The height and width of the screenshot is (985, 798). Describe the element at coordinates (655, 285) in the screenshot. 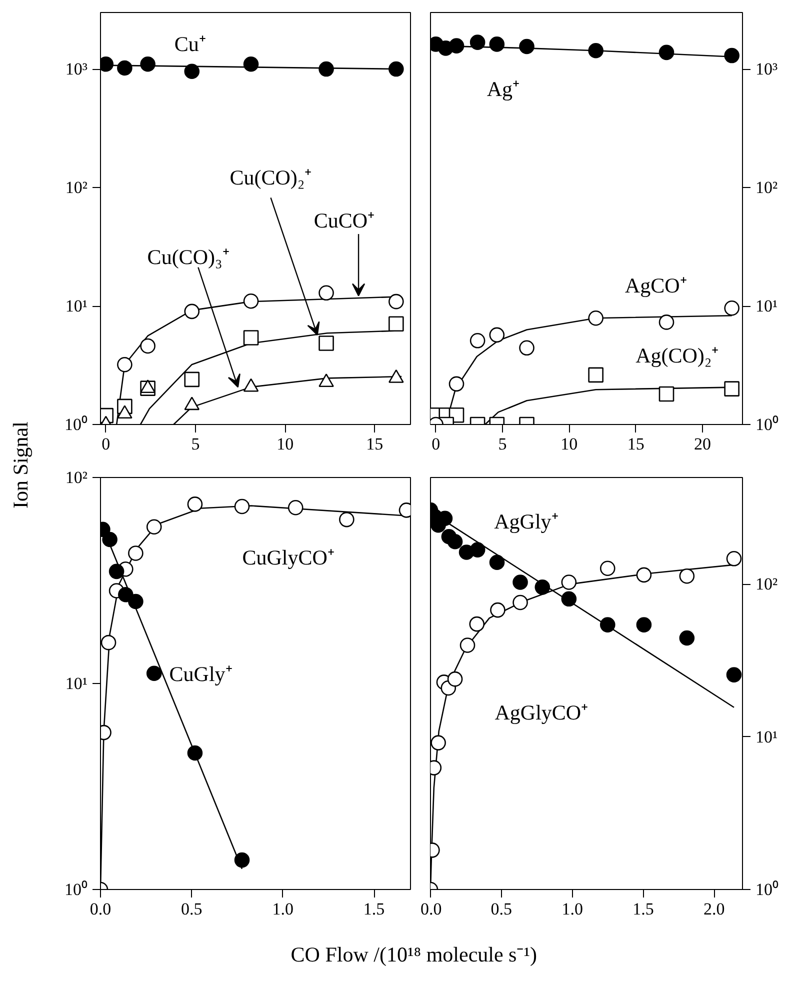

I see `series-label: AgCO⁺` at that location.